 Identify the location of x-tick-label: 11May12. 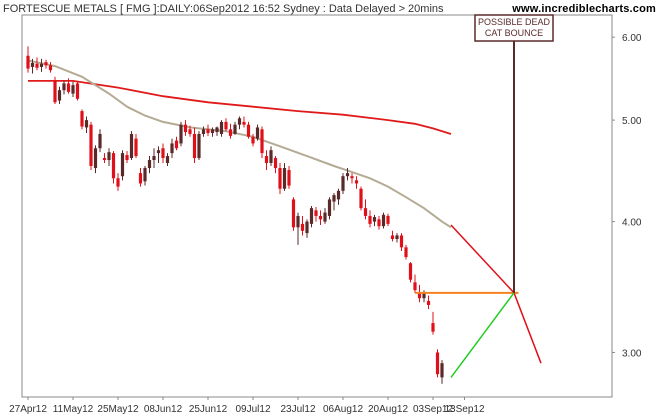
(73, 409).